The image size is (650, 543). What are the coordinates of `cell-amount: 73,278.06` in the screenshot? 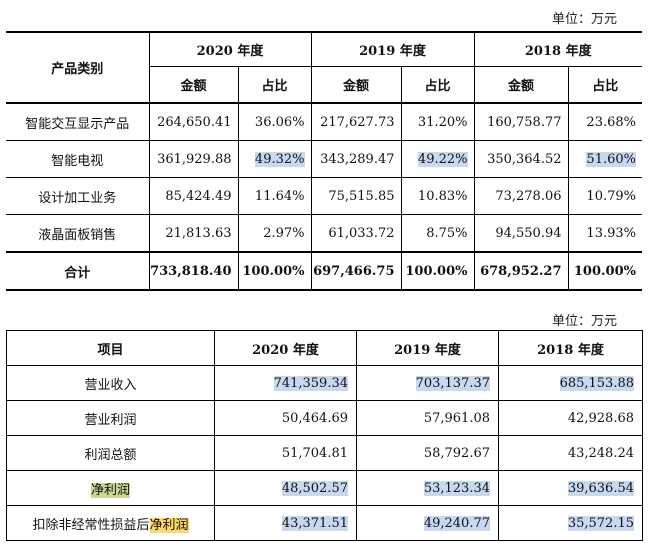 It's located at (521, 196).